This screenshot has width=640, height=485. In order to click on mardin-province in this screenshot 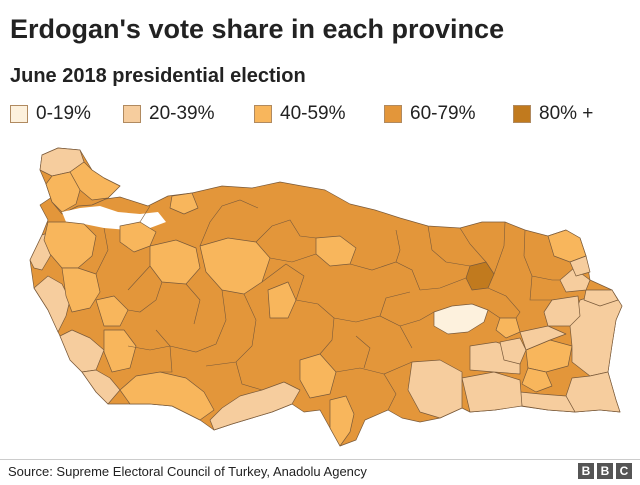, I will do `click(492, 392)`.